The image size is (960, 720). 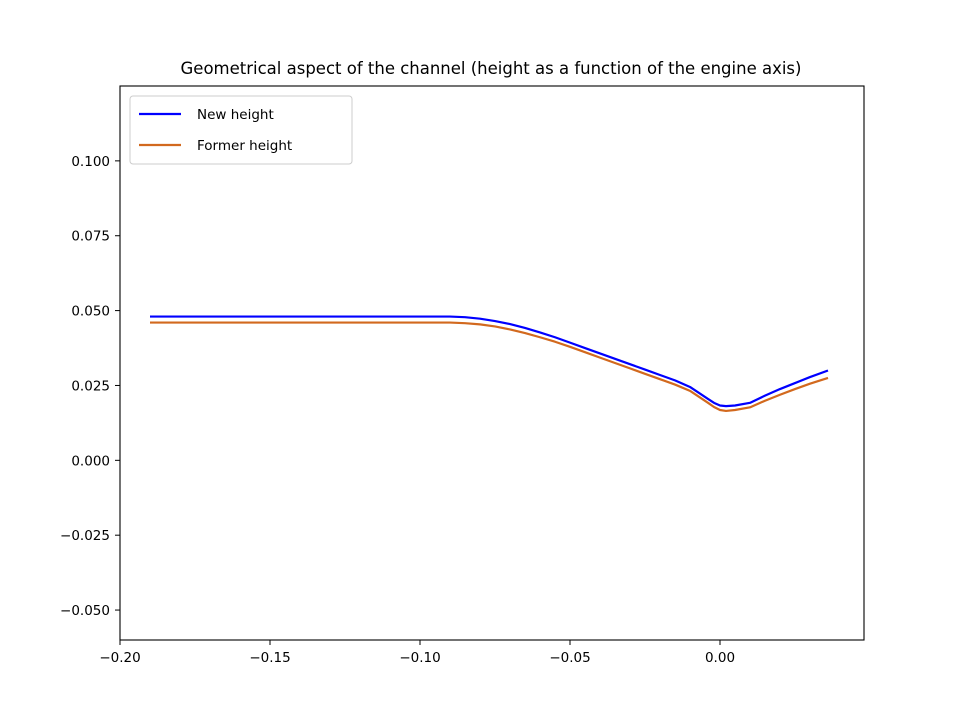 What do you see at coordinates (720, 658) in the screenshot?
I see `x-tick-label: 0.00` at bounding box center [720, 658].